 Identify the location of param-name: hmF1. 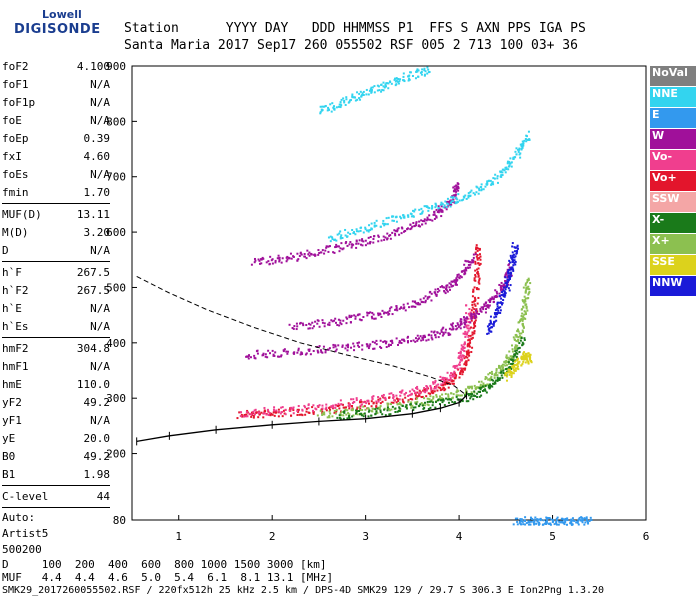
(15, 366).